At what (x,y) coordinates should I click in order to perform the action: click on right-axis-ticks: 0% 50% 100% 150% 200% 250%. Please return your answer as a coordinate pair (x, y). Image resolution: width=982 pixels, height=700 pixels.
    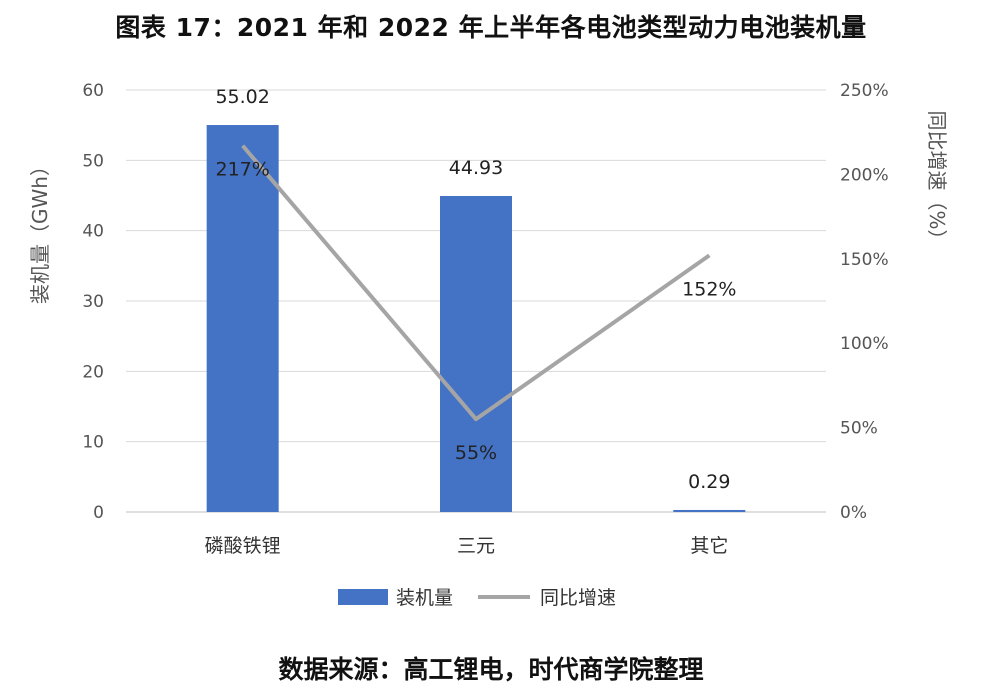
    Looking at the image, I should click on (864, 302).